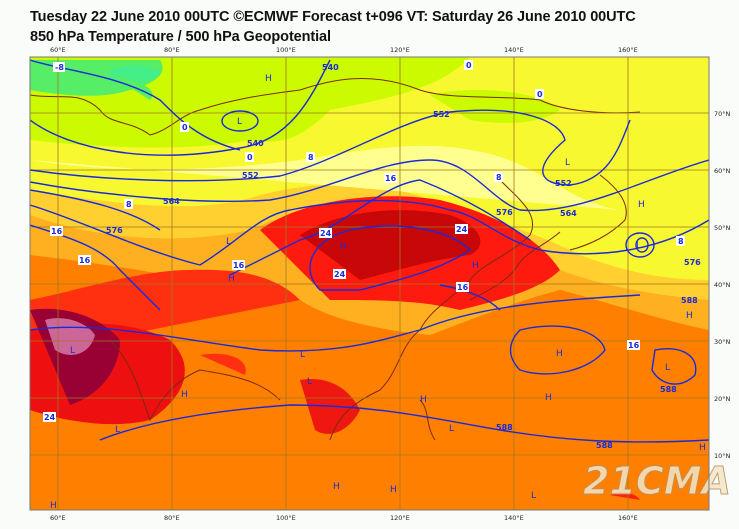 Image resolution: width=739 pixels, height=529 pixels. What do you see at coordinates (400, 50) in the screenshot?
I see `lon-label: 120°E` at bounding box center [400, 50].